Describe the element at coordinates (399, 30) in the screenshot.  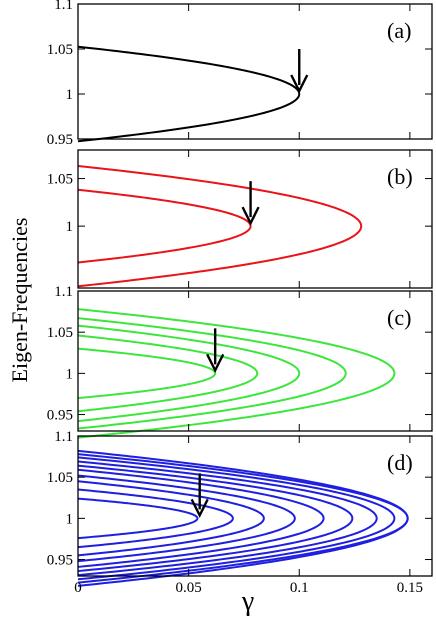
I see `panel-label: (a)` at that location.